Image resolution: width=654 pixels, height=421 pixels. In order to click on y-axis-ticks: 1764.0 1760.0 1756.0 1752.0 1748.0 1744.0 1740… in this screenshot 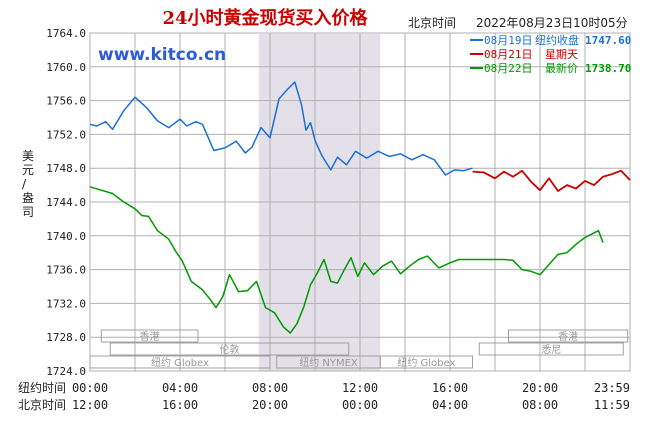, I will do `click(66, 202)`.